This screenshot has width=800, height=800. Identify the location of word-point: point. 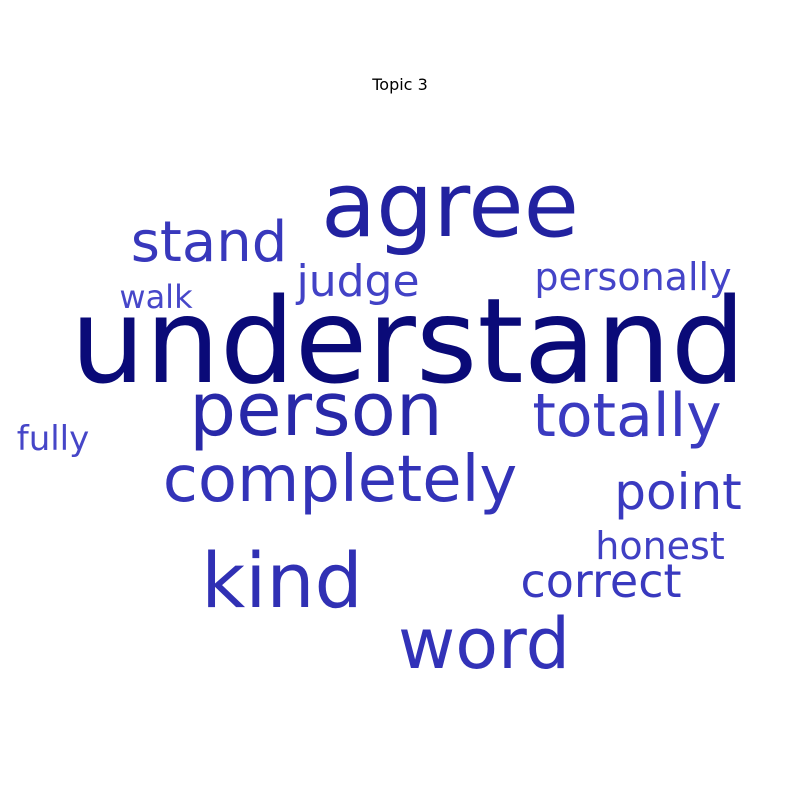
(678, 492).